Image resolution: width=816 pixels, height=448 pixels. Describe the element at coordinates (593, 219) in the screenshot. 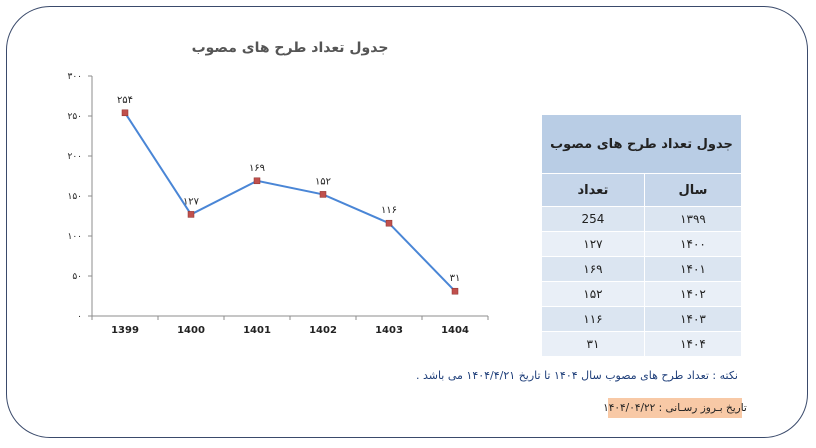

I see `cell-count: 254` at that location.